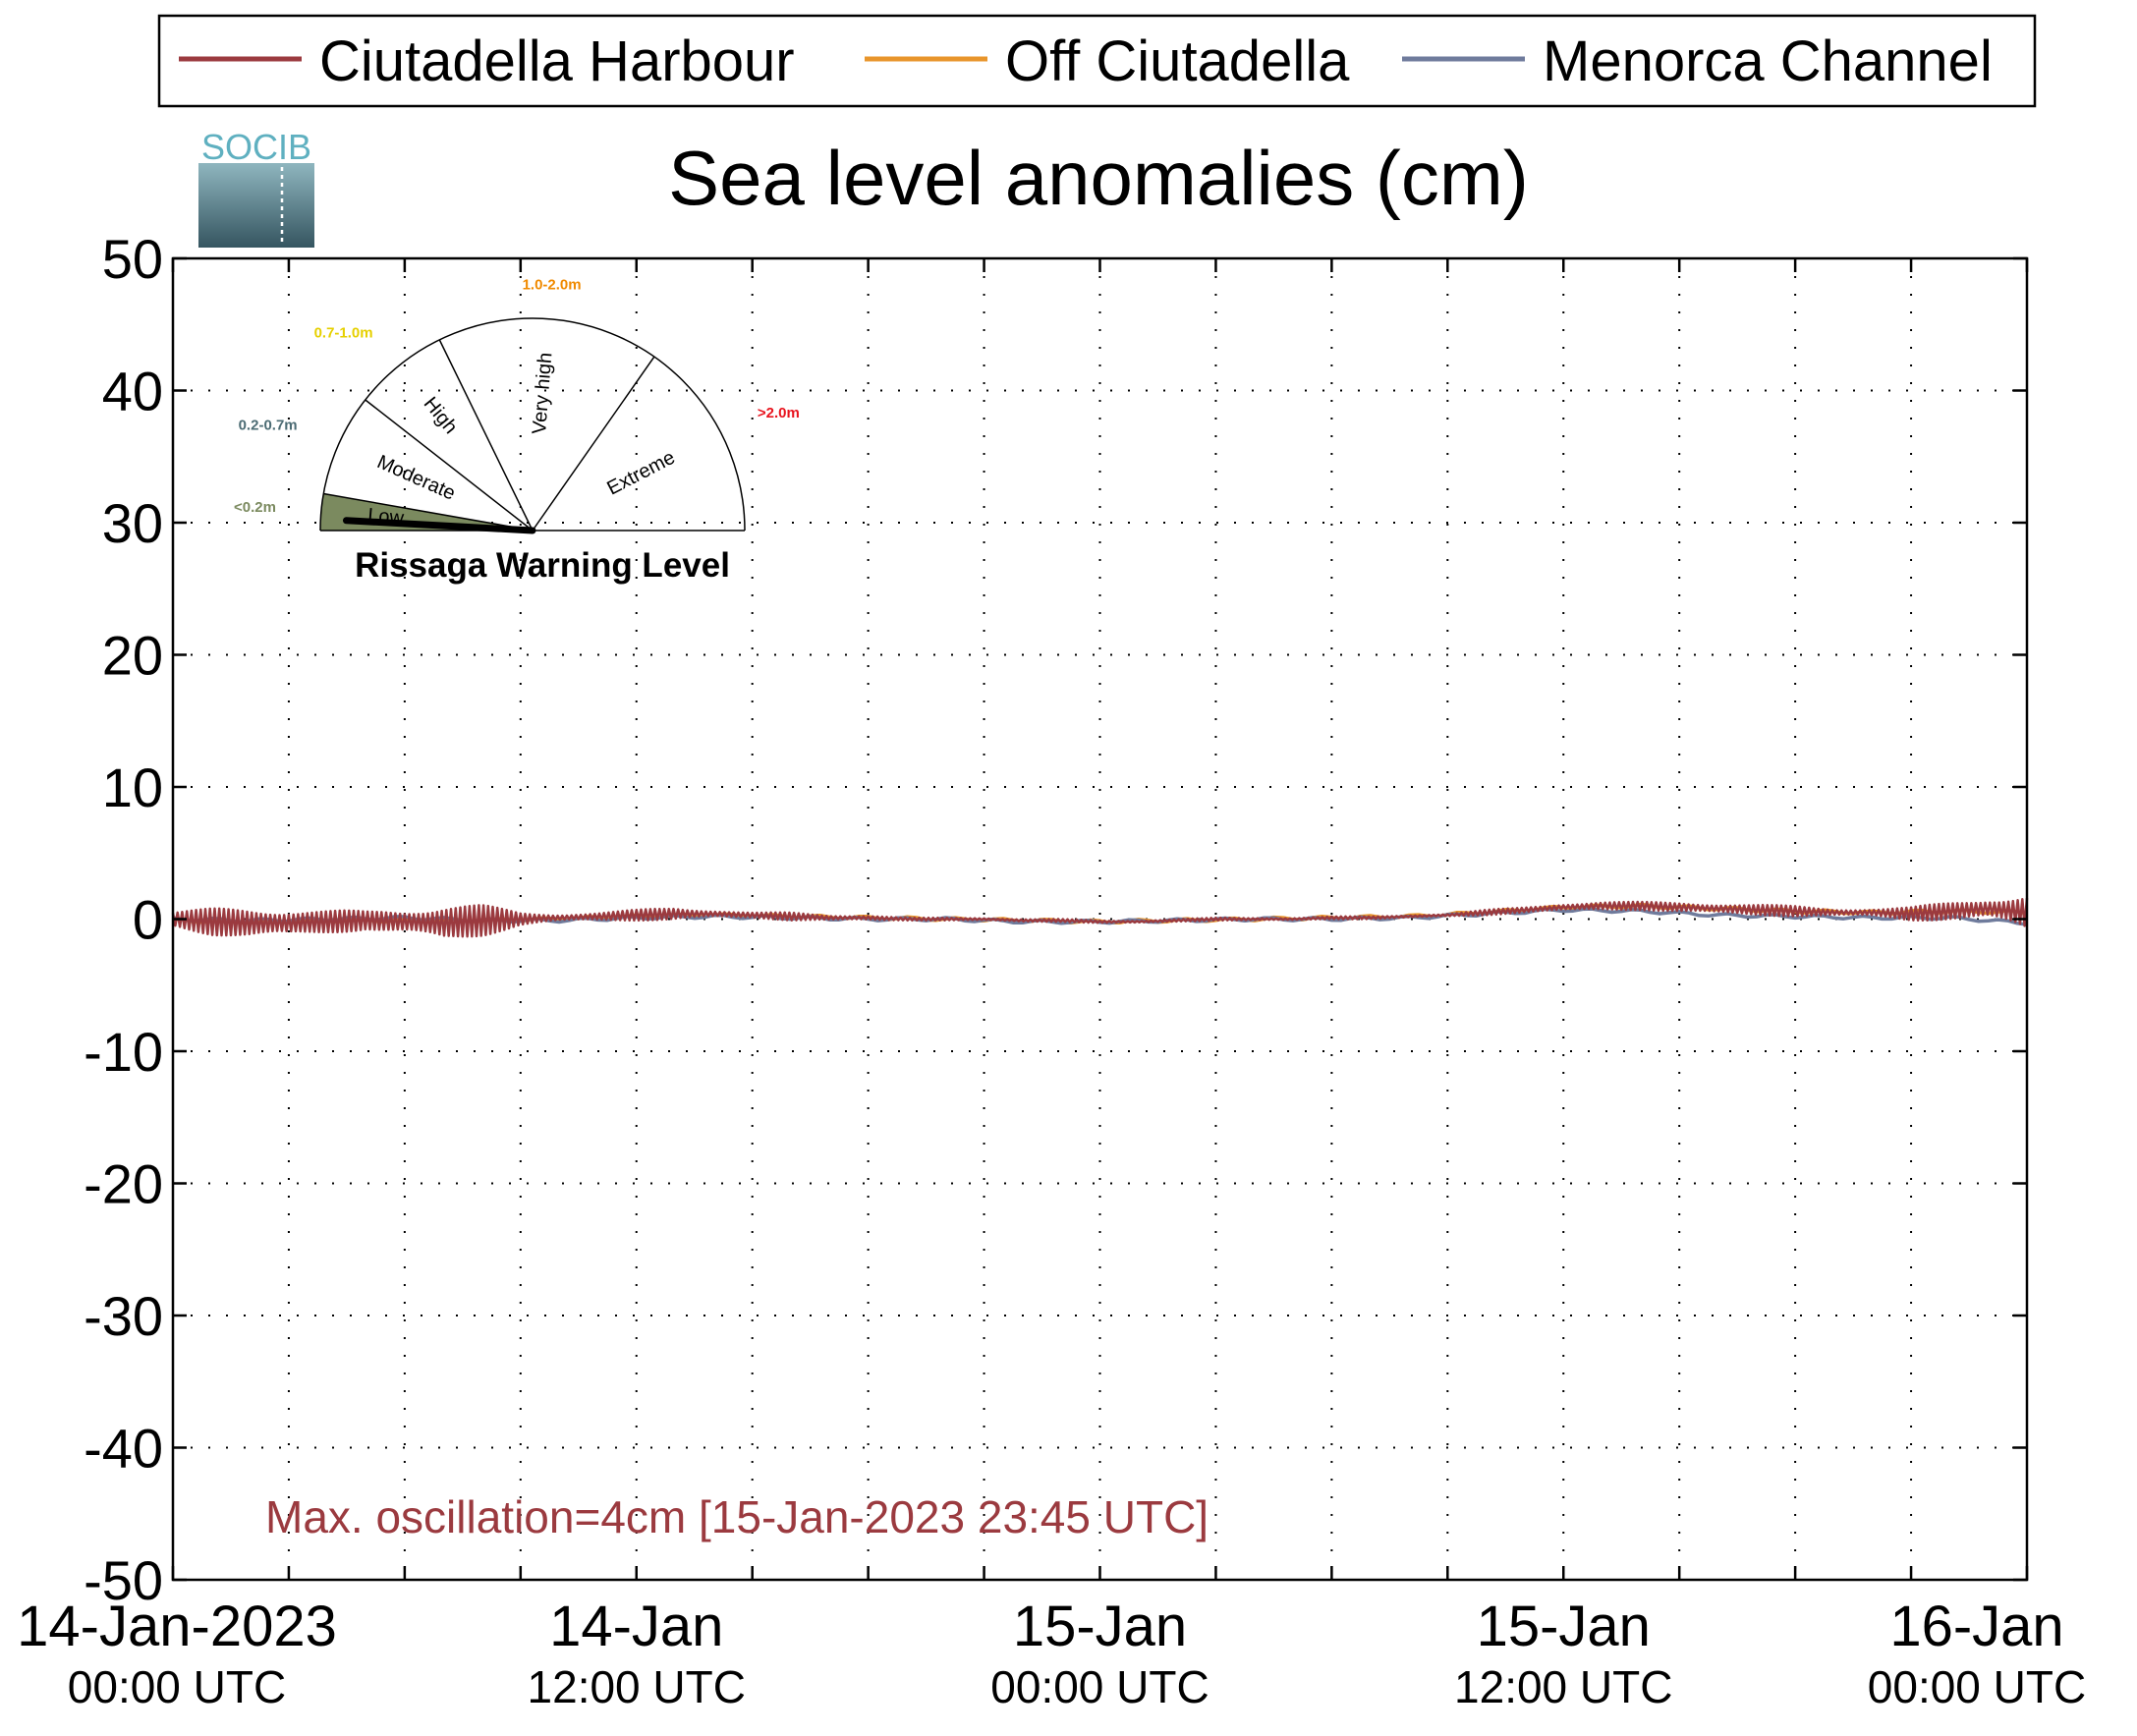 The image size is (2137, 1736). Describe the element at coordinates (1768, 61) in the screenshot. I see `legend-label-2: Menorca Channel` at that location.